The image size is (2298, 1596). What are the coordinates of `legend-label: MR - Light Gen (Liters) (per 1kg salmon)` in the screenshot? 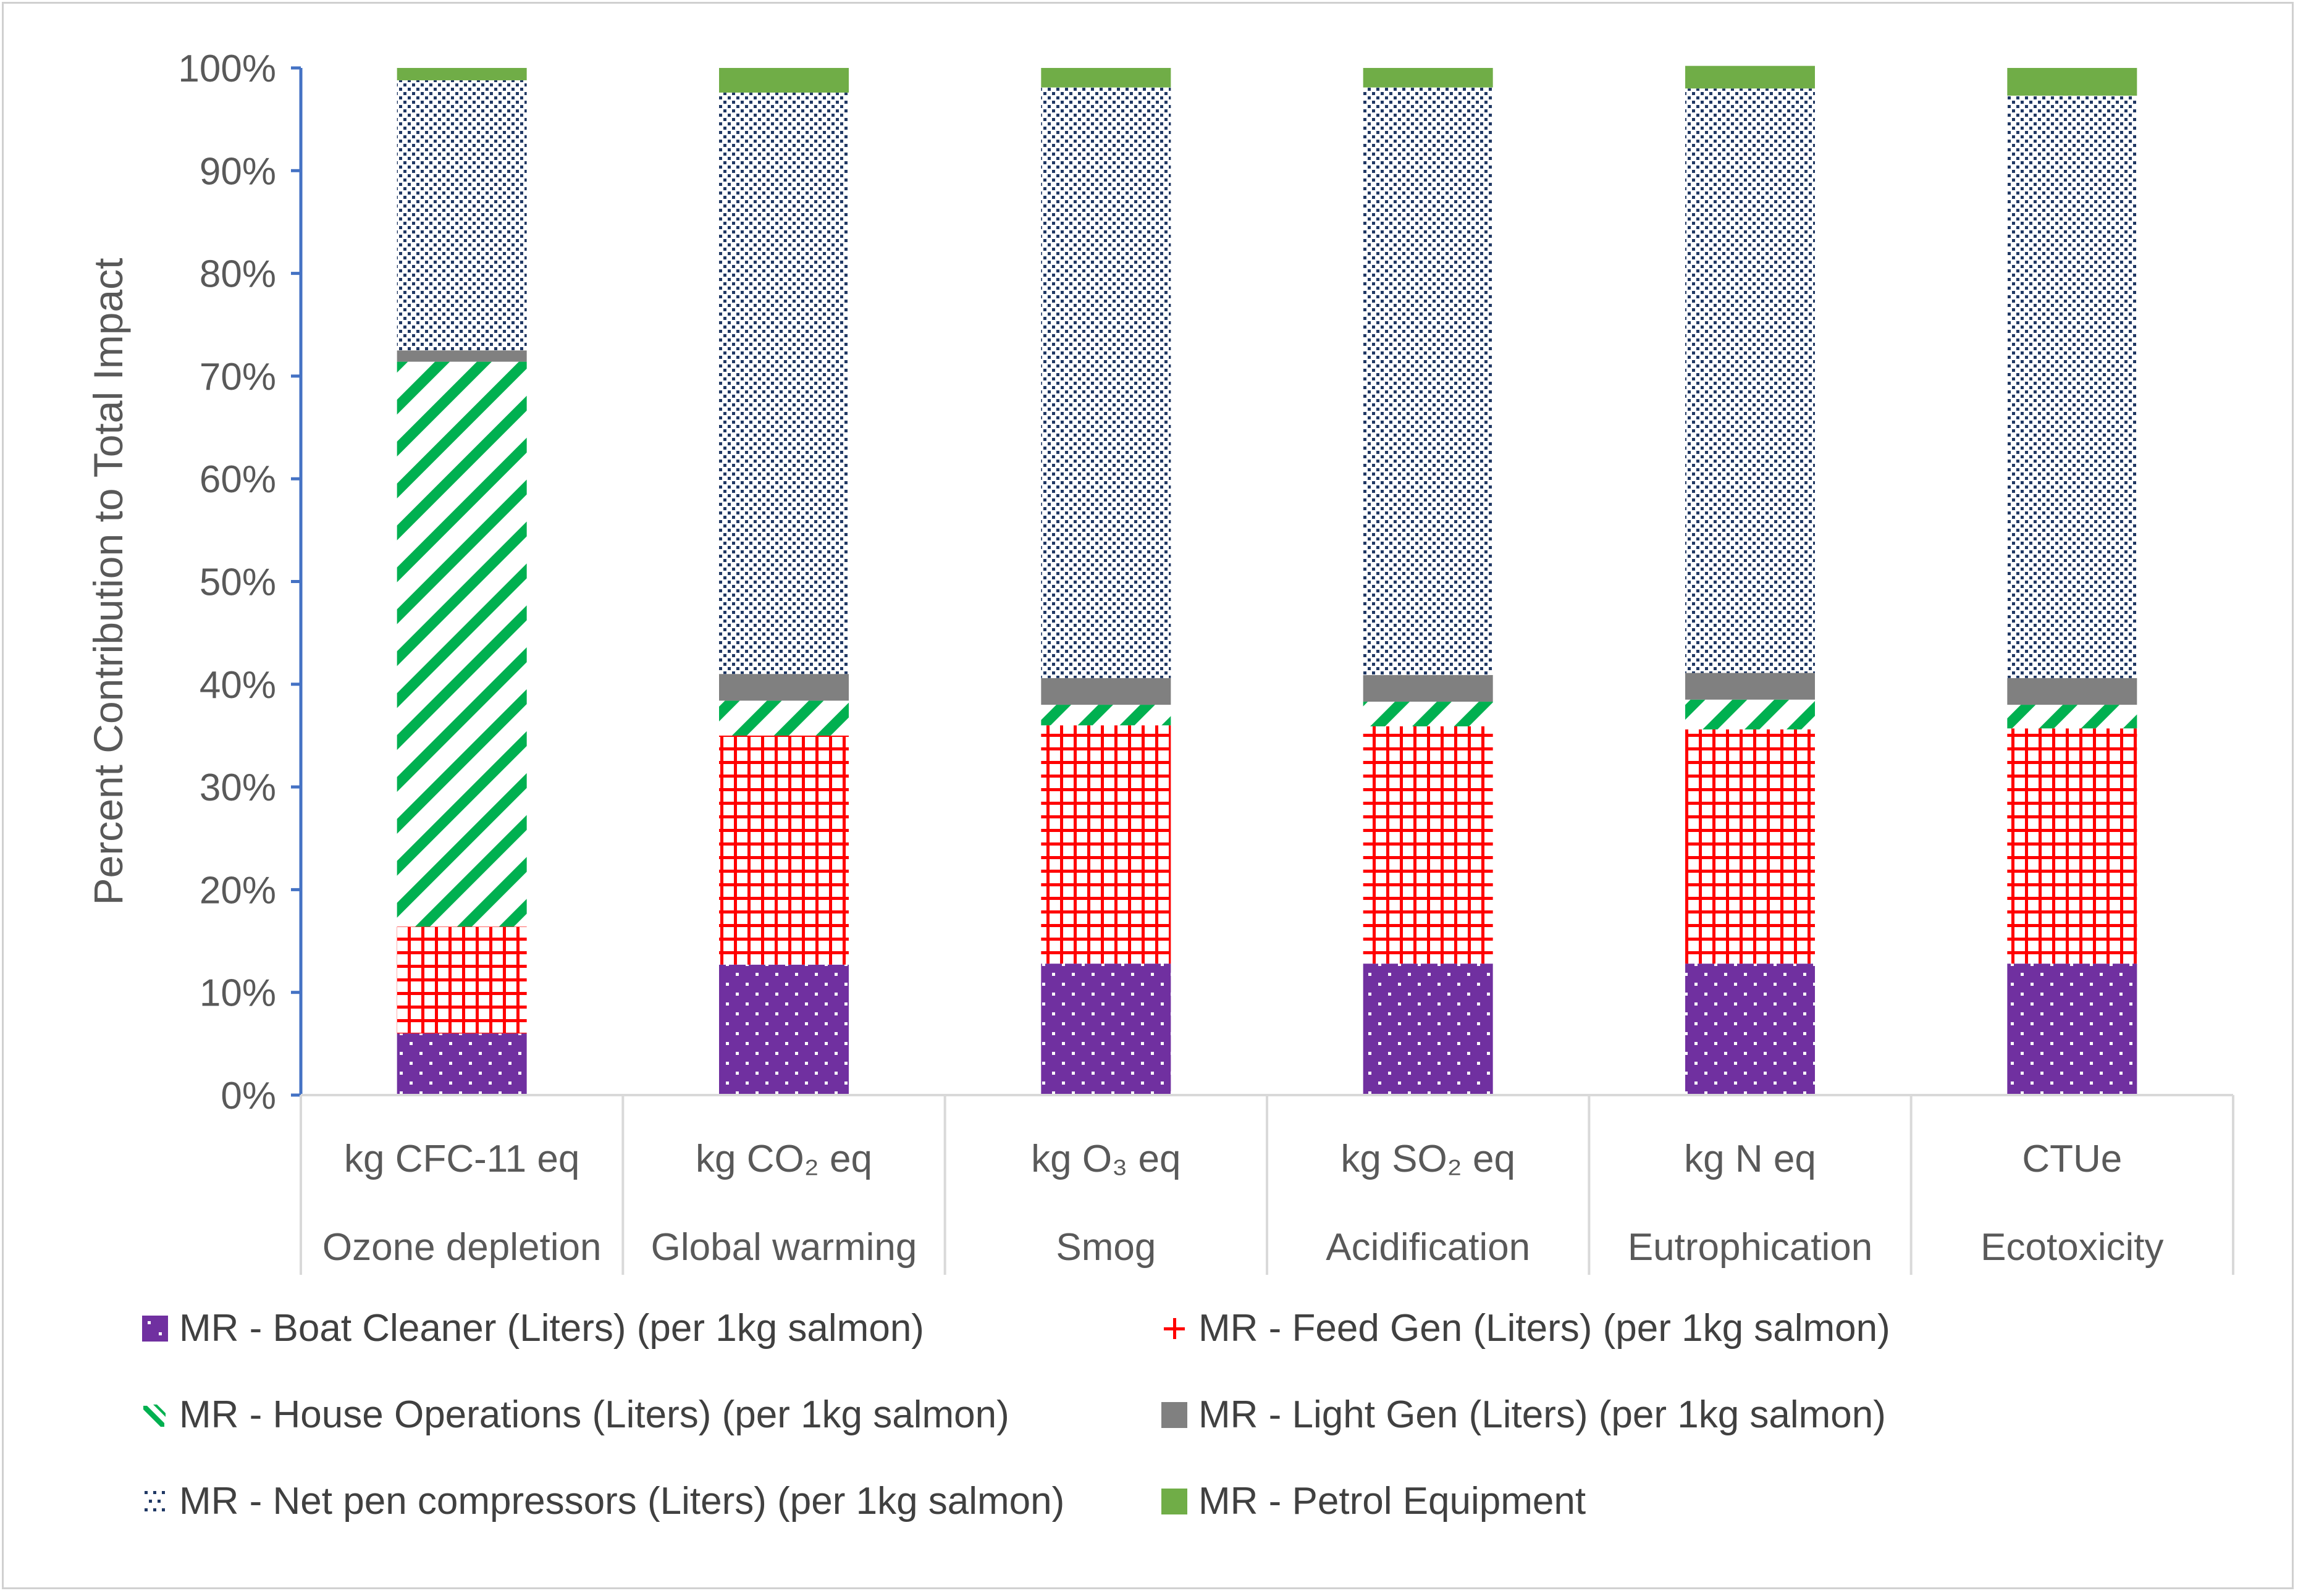 It's located at (1542, 1415).